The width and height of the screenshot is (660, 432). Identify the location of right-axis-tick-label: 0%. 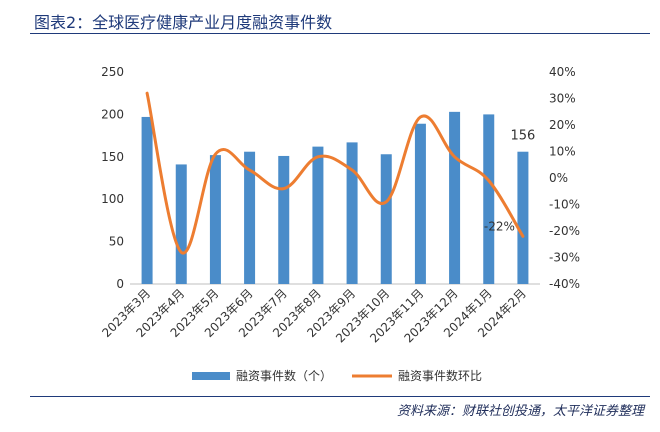
(558, 178).